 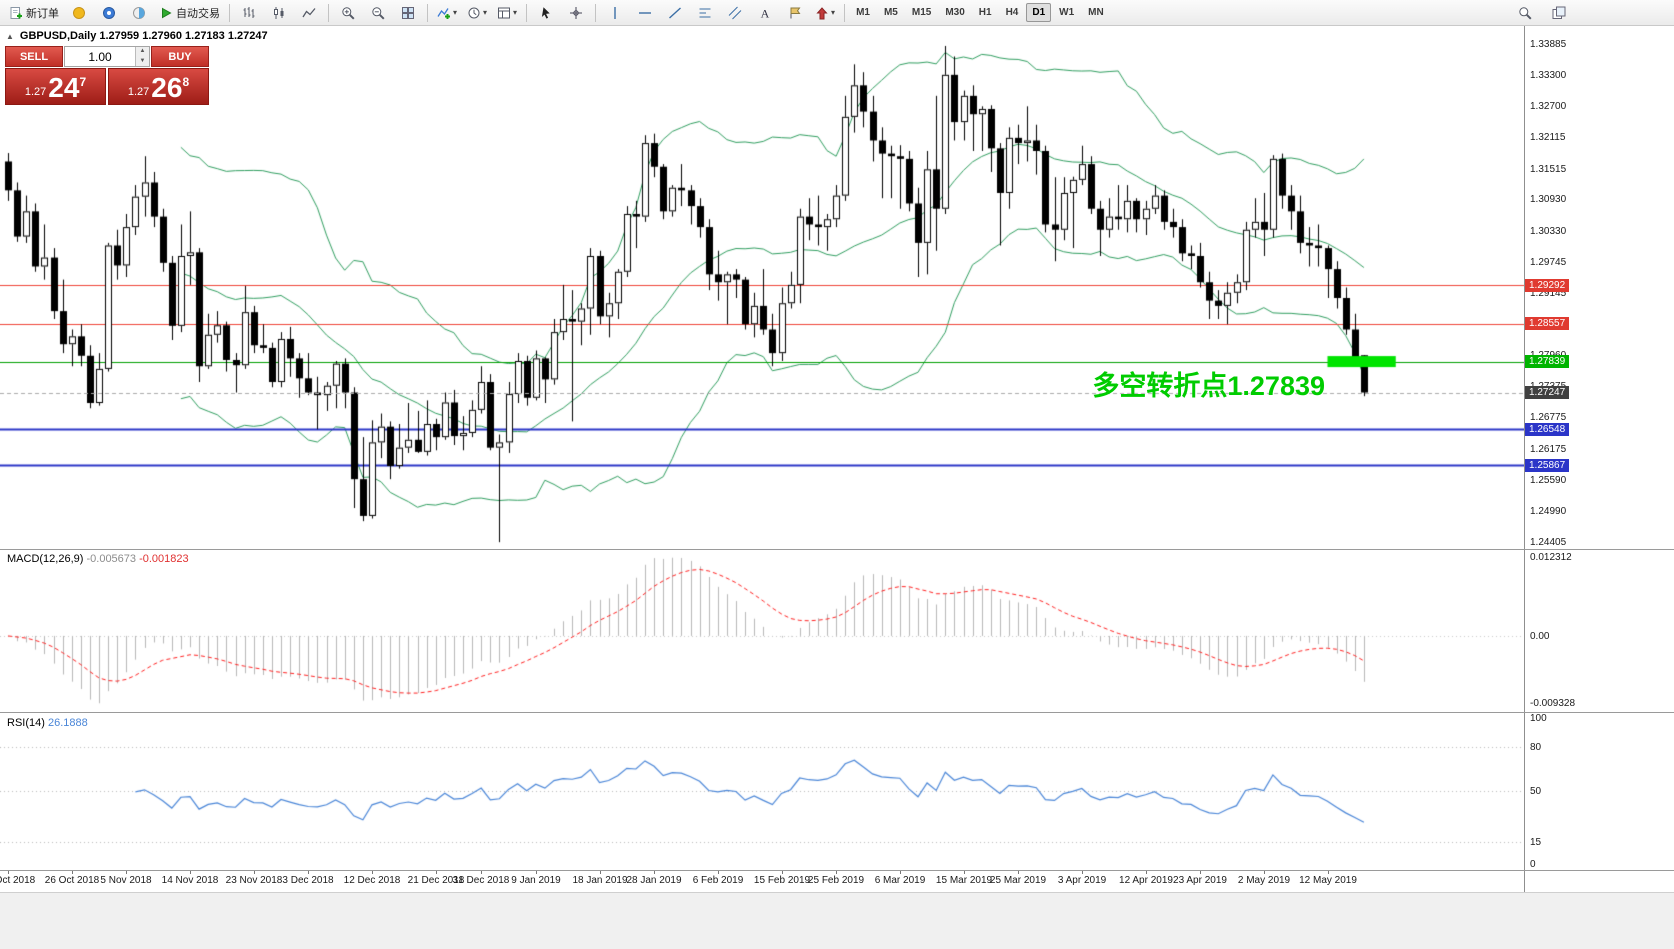 I want to click on auto-trading-label: 自动交易, so click(x=198, y=13).